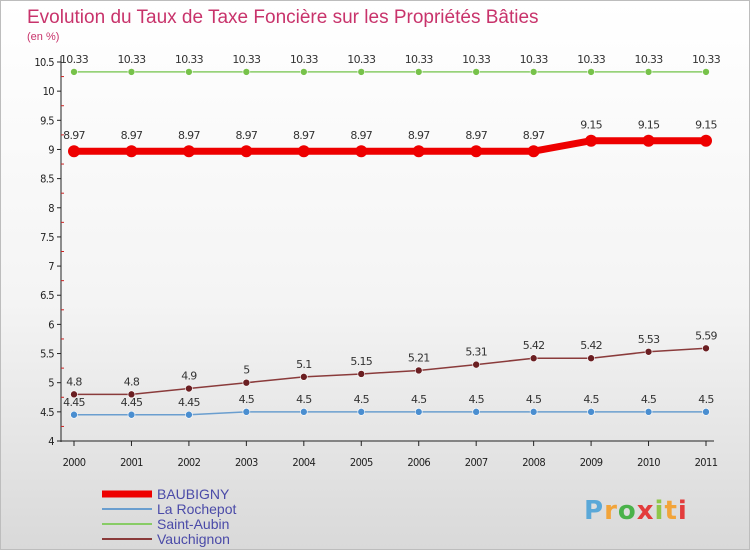 The height and width of the screenshot is (550, 750). Describe the element at coordinates (43, 37) in the screenshot. I see `unit-label: (en %)` at that location.